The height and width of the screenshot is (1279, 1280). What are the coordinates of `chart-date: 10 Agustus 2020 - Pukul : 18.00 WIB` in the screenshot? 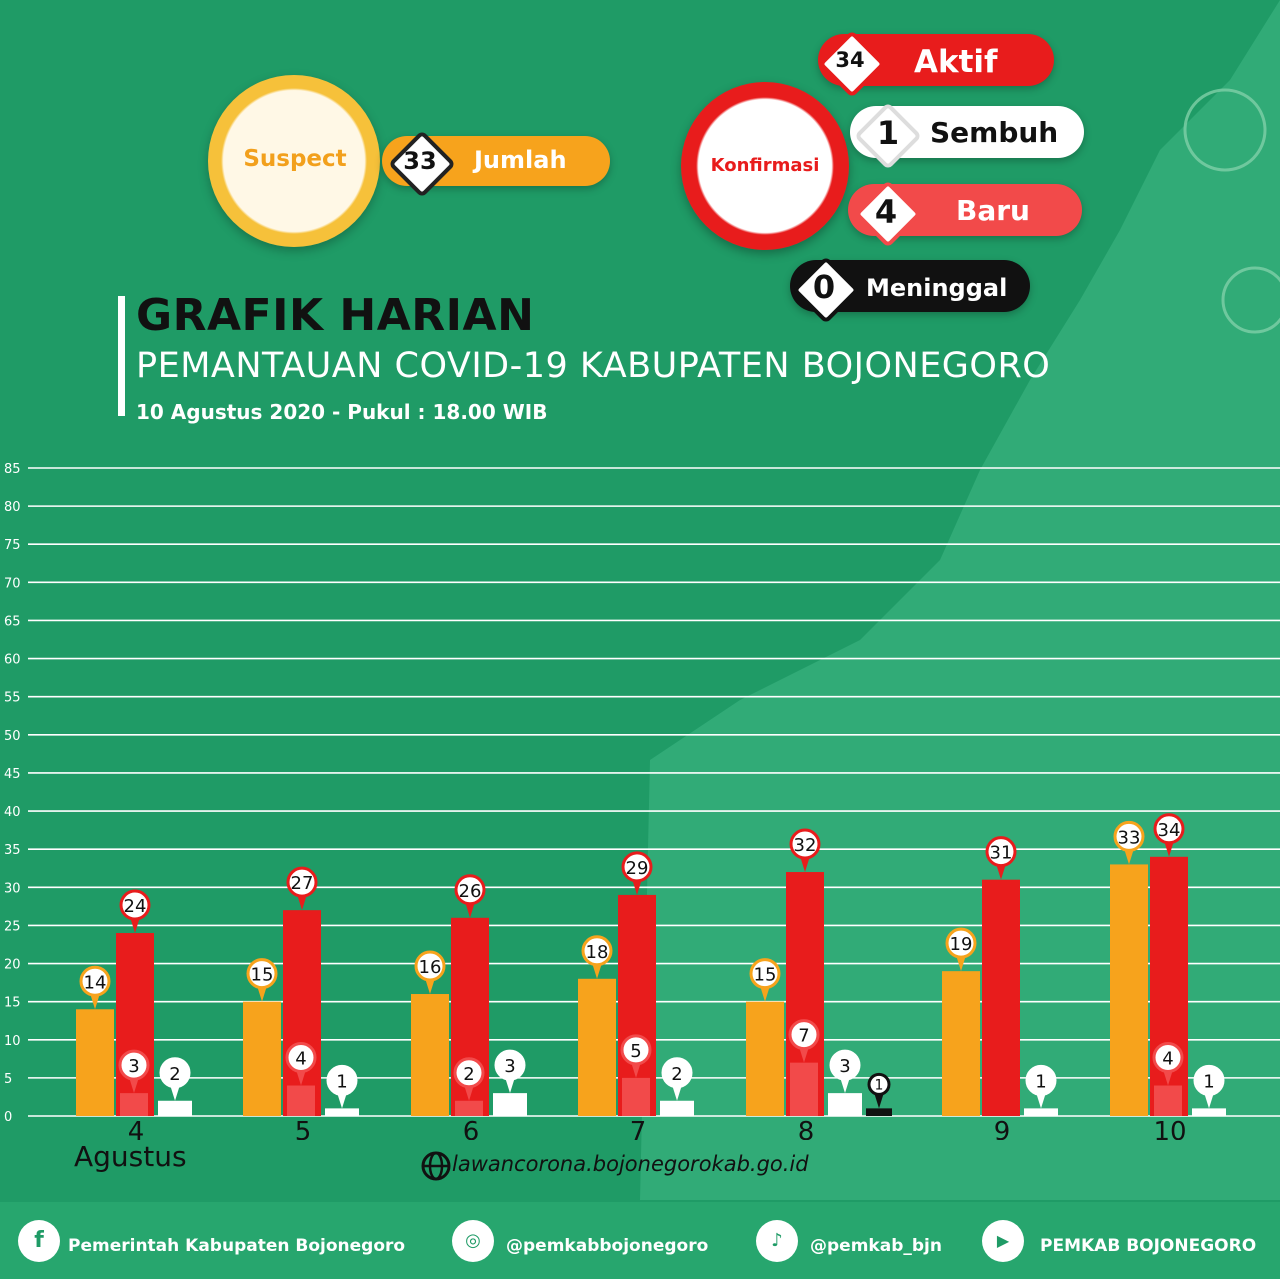 It's located at (342, 412).